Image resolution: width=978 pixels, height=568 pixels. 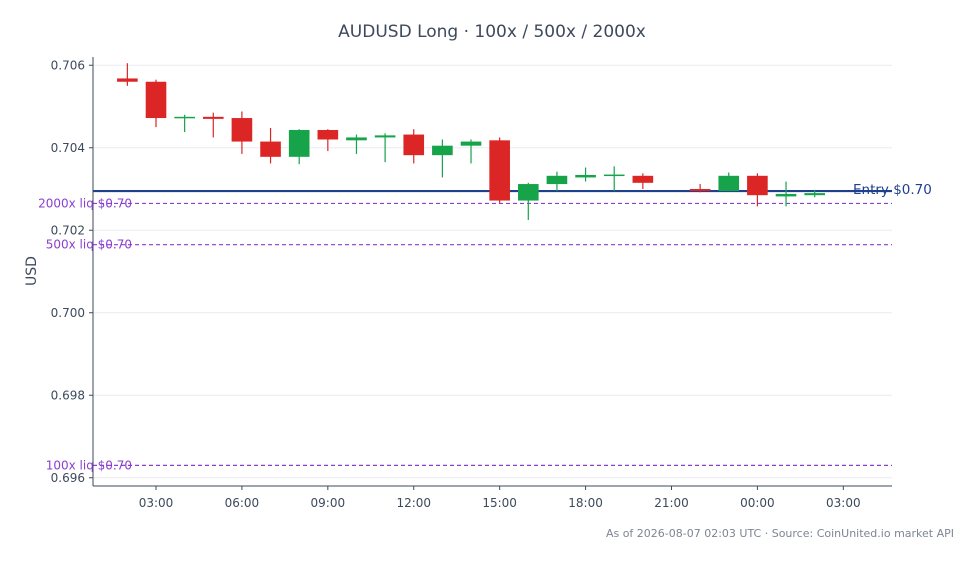 What do you see at coordinates (68, 65) in the screenshot?
I see `y-tick-label: 0.706` at bounding box center [68, 65].